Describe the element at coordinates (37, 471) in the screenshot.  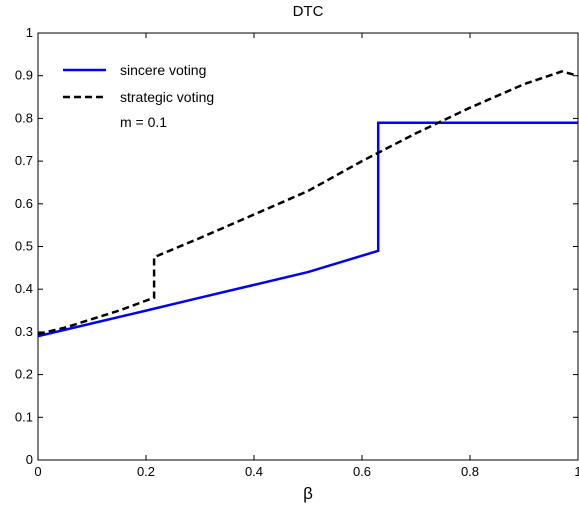
I see `x-tick-label: 0` at that location.